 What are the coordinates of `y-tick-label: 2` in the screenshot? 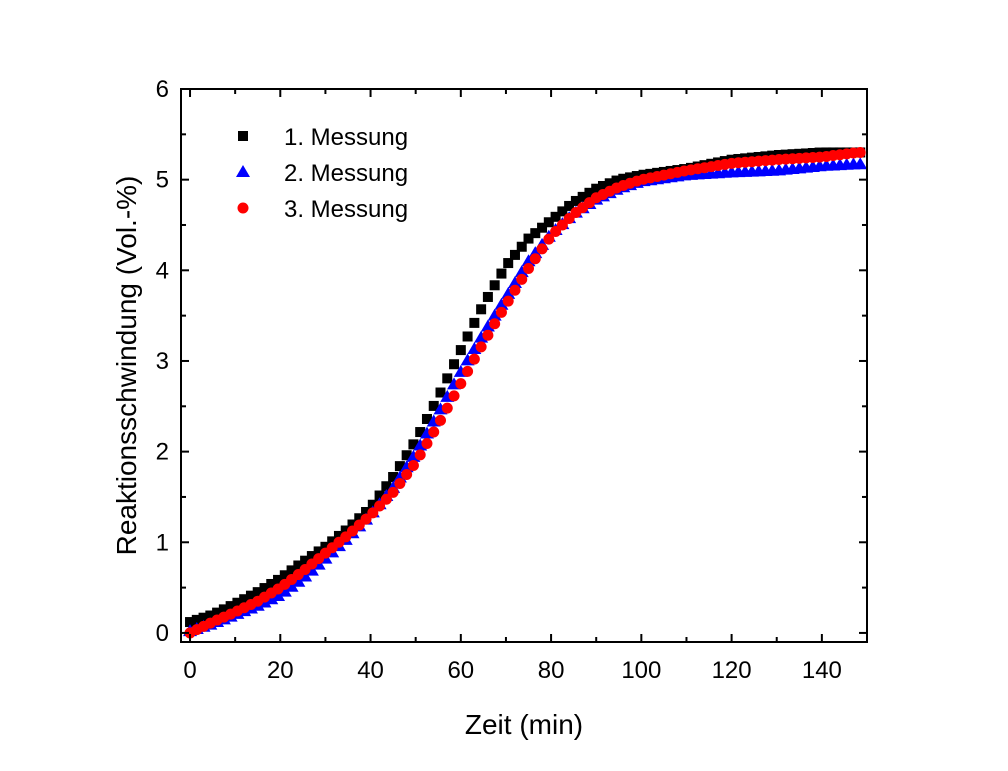 It's located at (162, 452).